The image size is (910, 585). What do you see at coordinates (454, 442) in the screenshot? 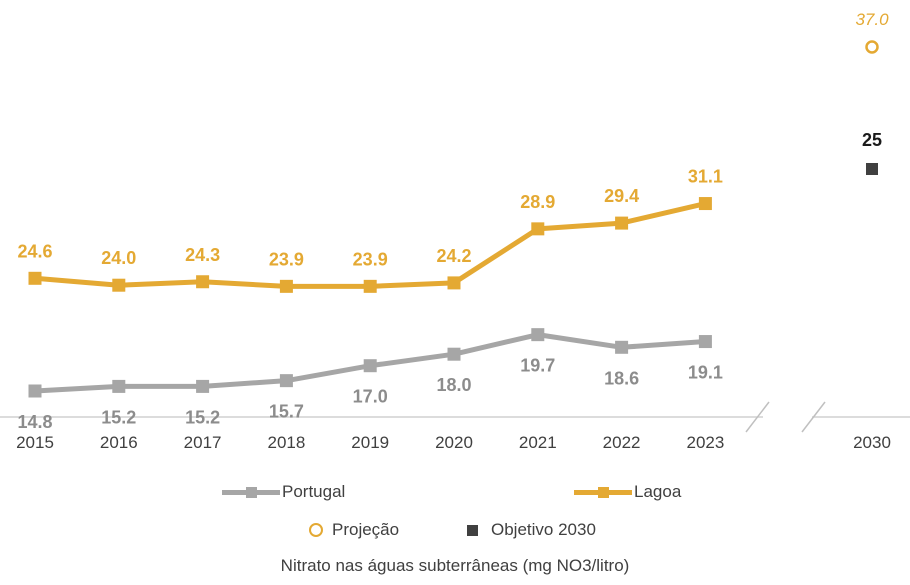
I see `x-tick-label-2020: 2020` at bounding box center [454, 442].